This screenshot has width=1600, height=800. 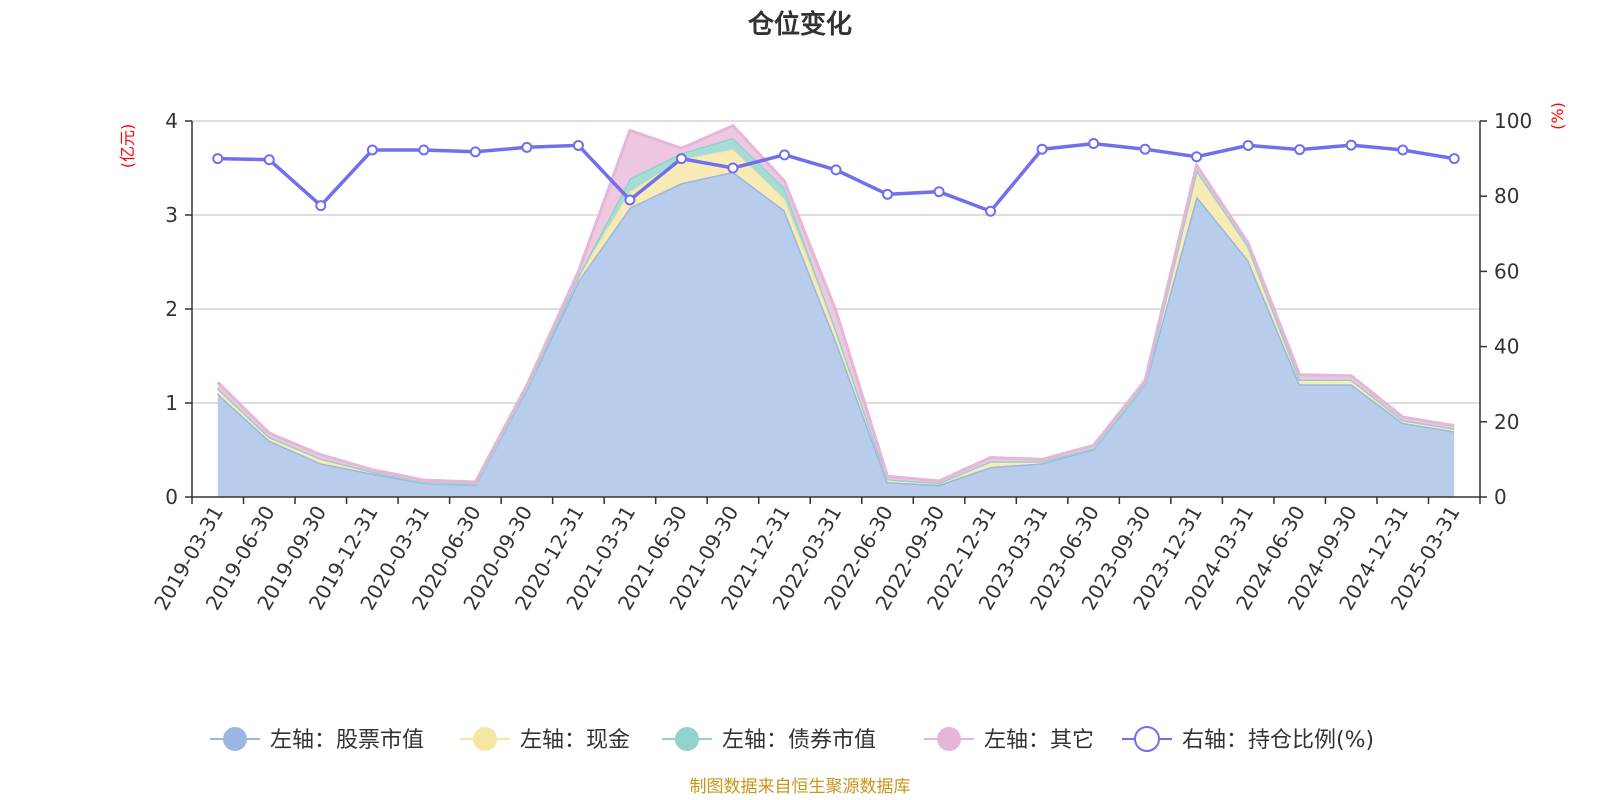 What do you see at coordinates (127, 146) in the screenshot?
I see `left-axis-unit: (亿元)` at bounding box center [127, 146].